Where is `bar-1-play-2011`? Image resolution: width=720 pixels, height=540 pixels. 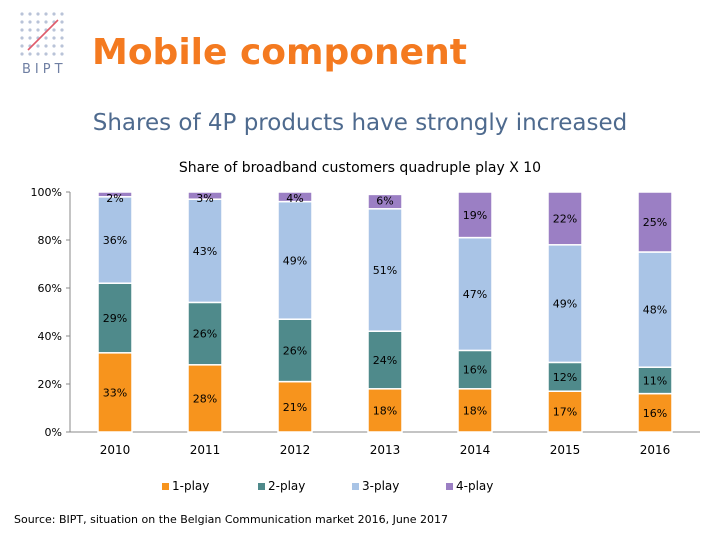
bar-1-play-2011 is located at coordinates (205, 398).